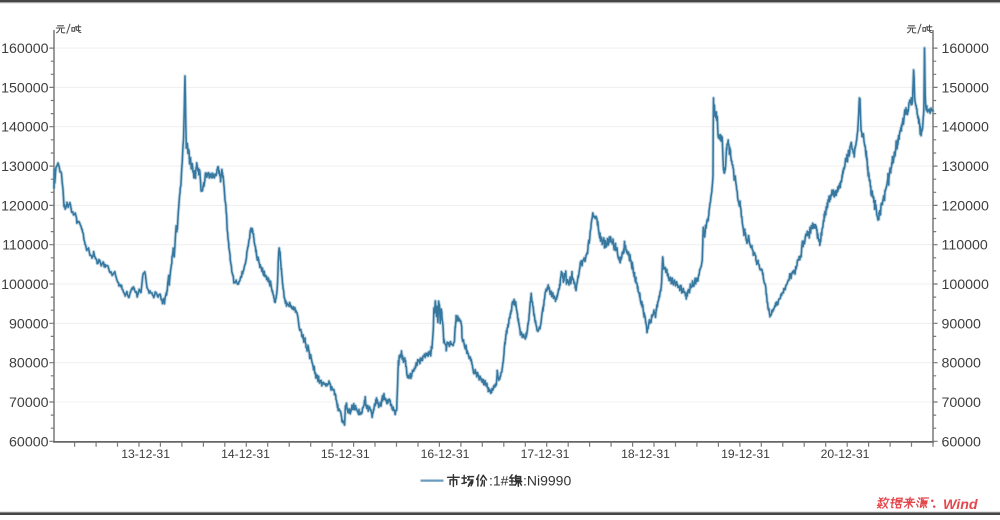 Image resolution: width=1000 pixels, height=520 pixels. What do you see at coordinates (499, 481) in the screenshot?
I see `svg-text: :1#` at bounding box center [499, 481].